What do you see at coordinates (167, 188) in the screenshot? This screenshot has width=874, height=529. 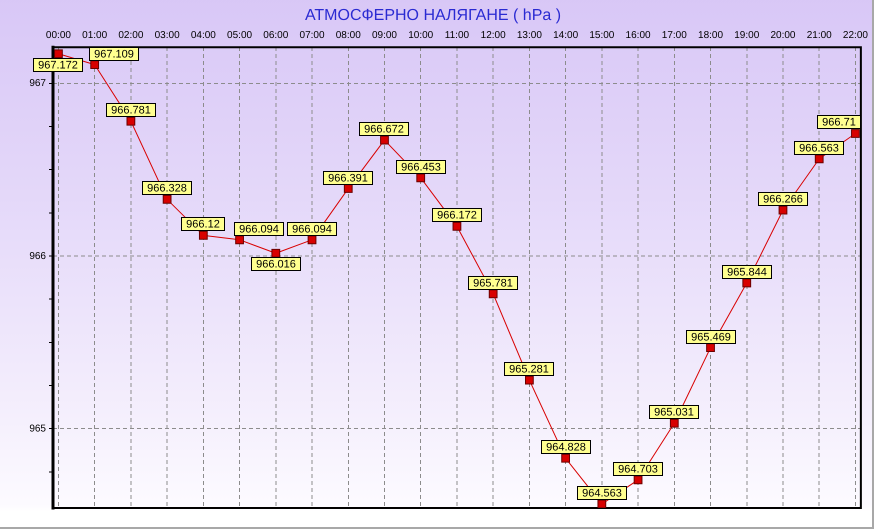 I see `data-label: 966.328` at bounding box center [167, 188].